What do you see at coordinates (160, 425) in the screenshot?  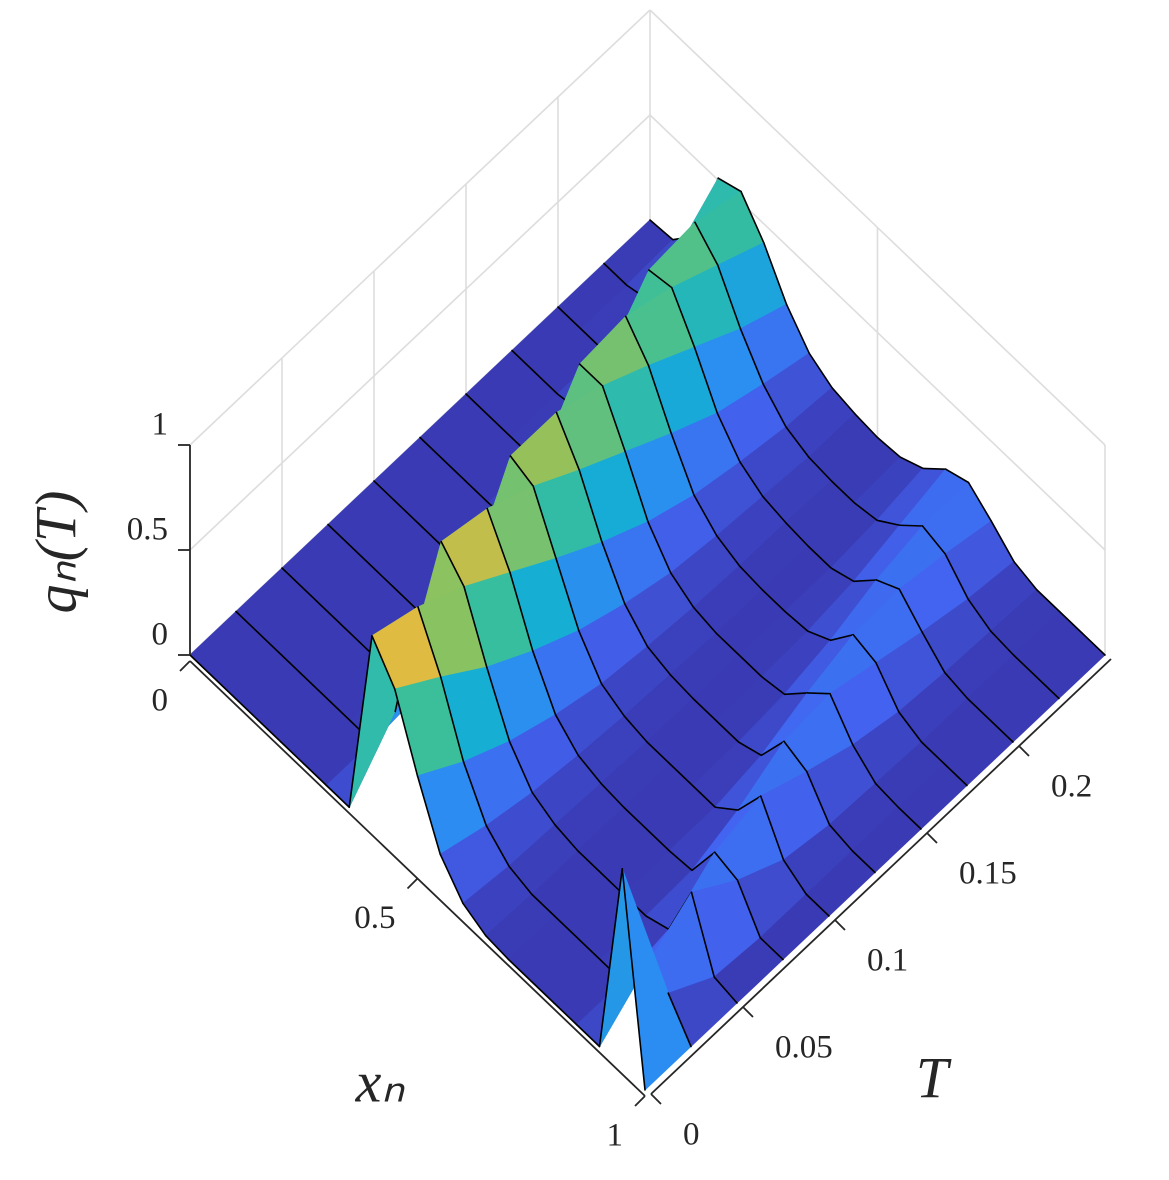 I see `z-tick-label: 1` at bounding box center [160, 425].